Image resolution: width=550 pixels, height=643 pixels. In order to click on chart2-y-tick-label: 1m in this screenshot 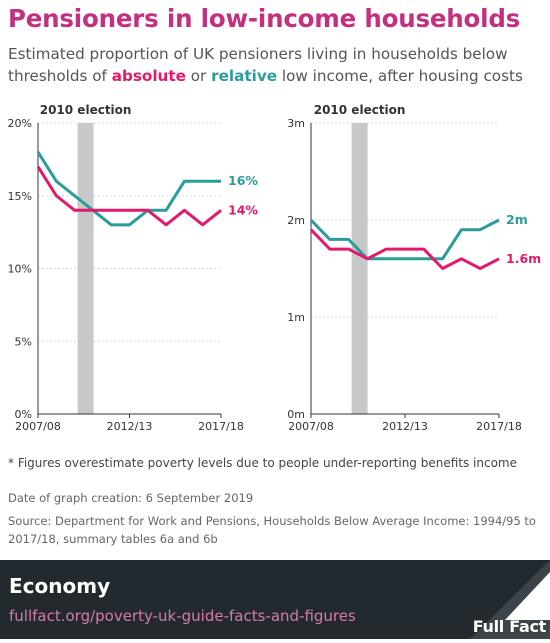, I will do `click(296, 317)`.